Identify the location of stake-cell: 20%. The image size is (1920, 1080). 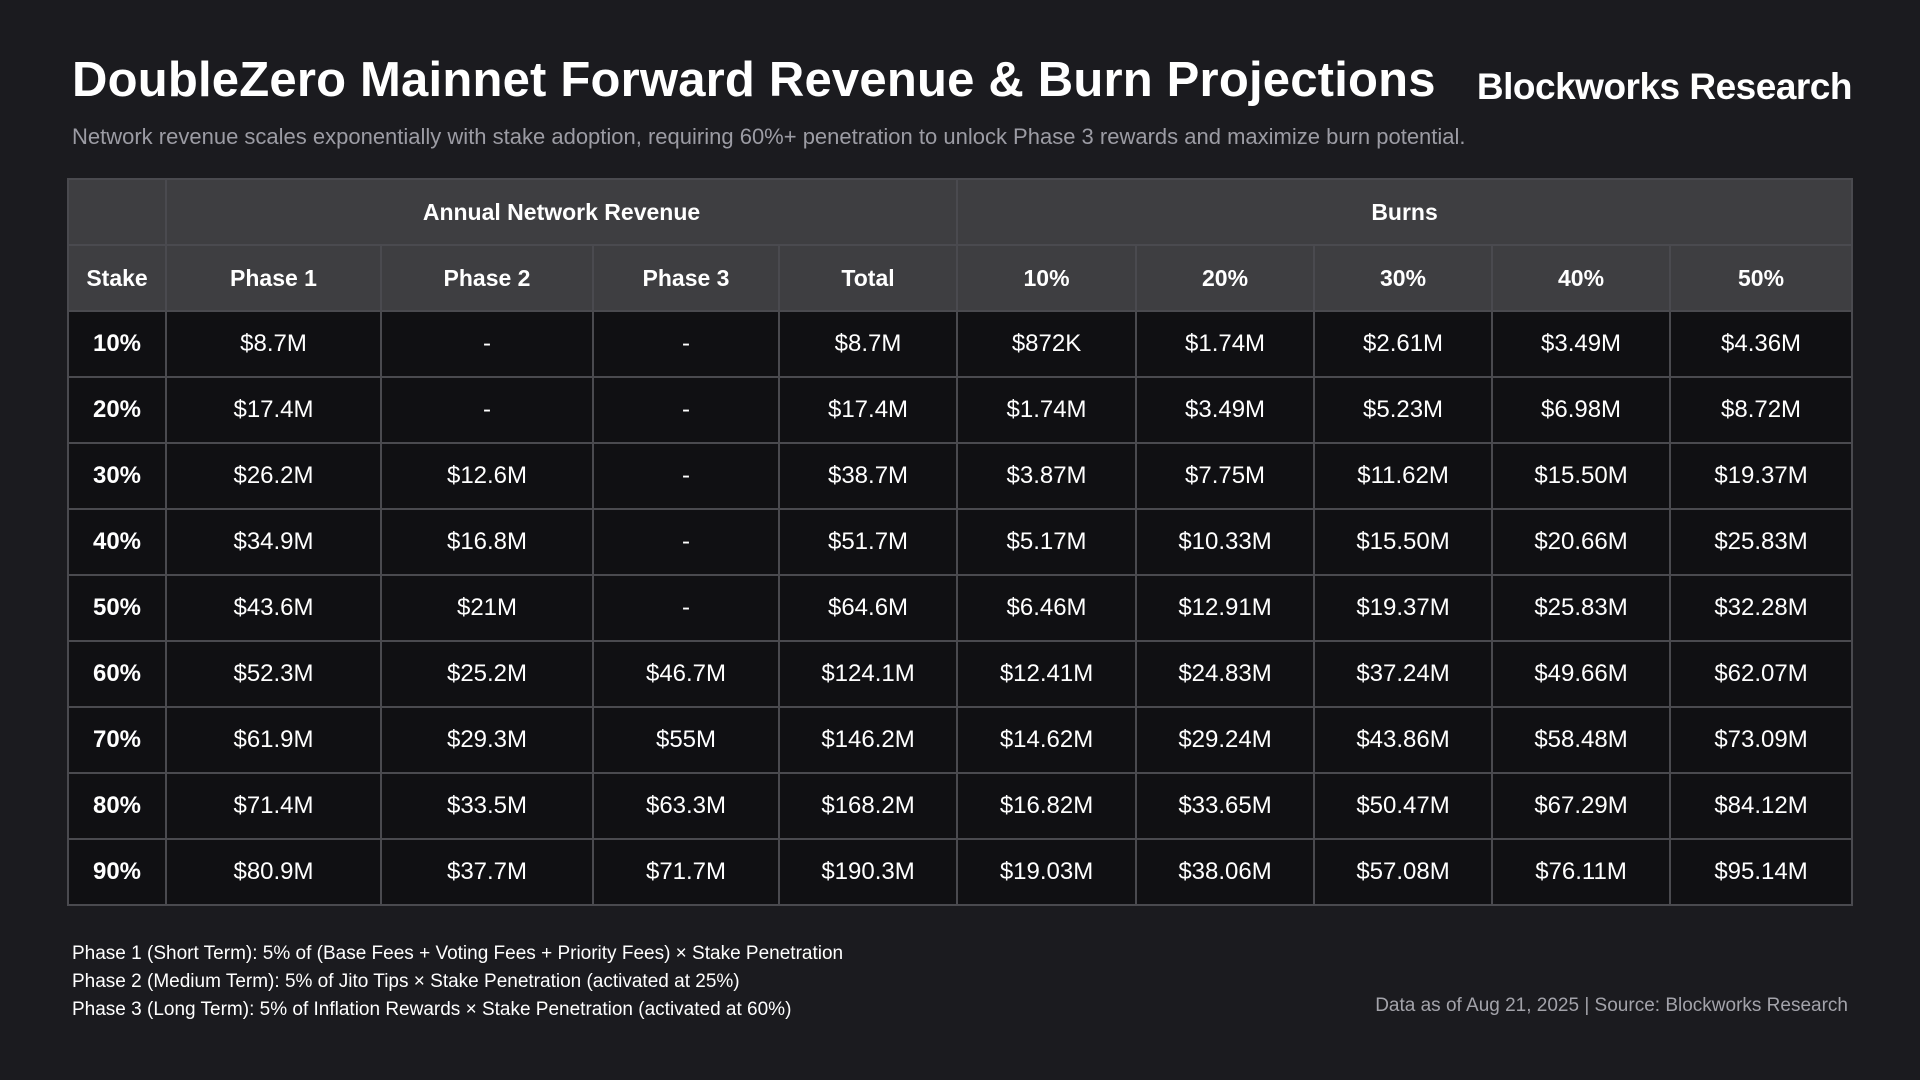
(117, 410).